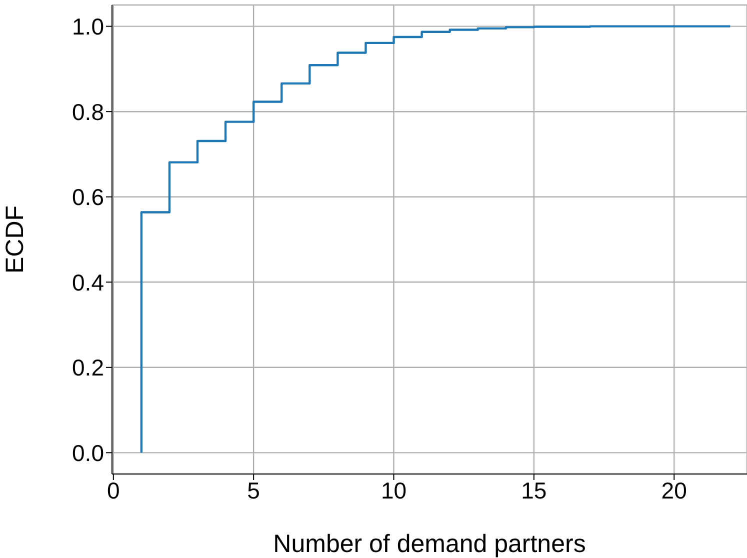 Image resolution: width=747 pixels, height=558 pixels. I want to click on y-axis-title: ECDF, so click(14, 239).